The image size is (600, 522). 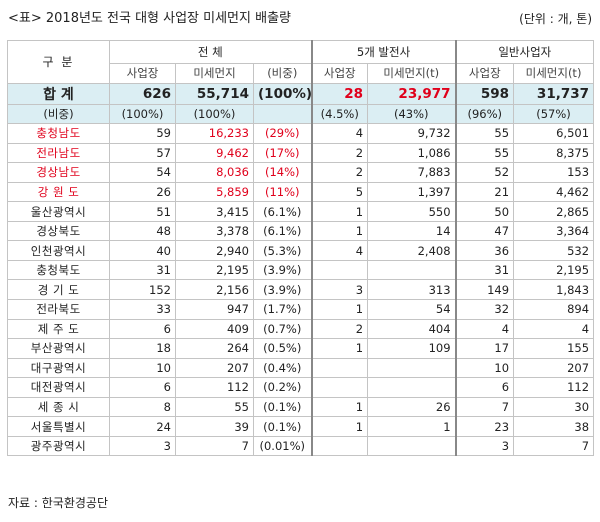 I want to click on region-name: 전라북도, so click(x=58, y=309).